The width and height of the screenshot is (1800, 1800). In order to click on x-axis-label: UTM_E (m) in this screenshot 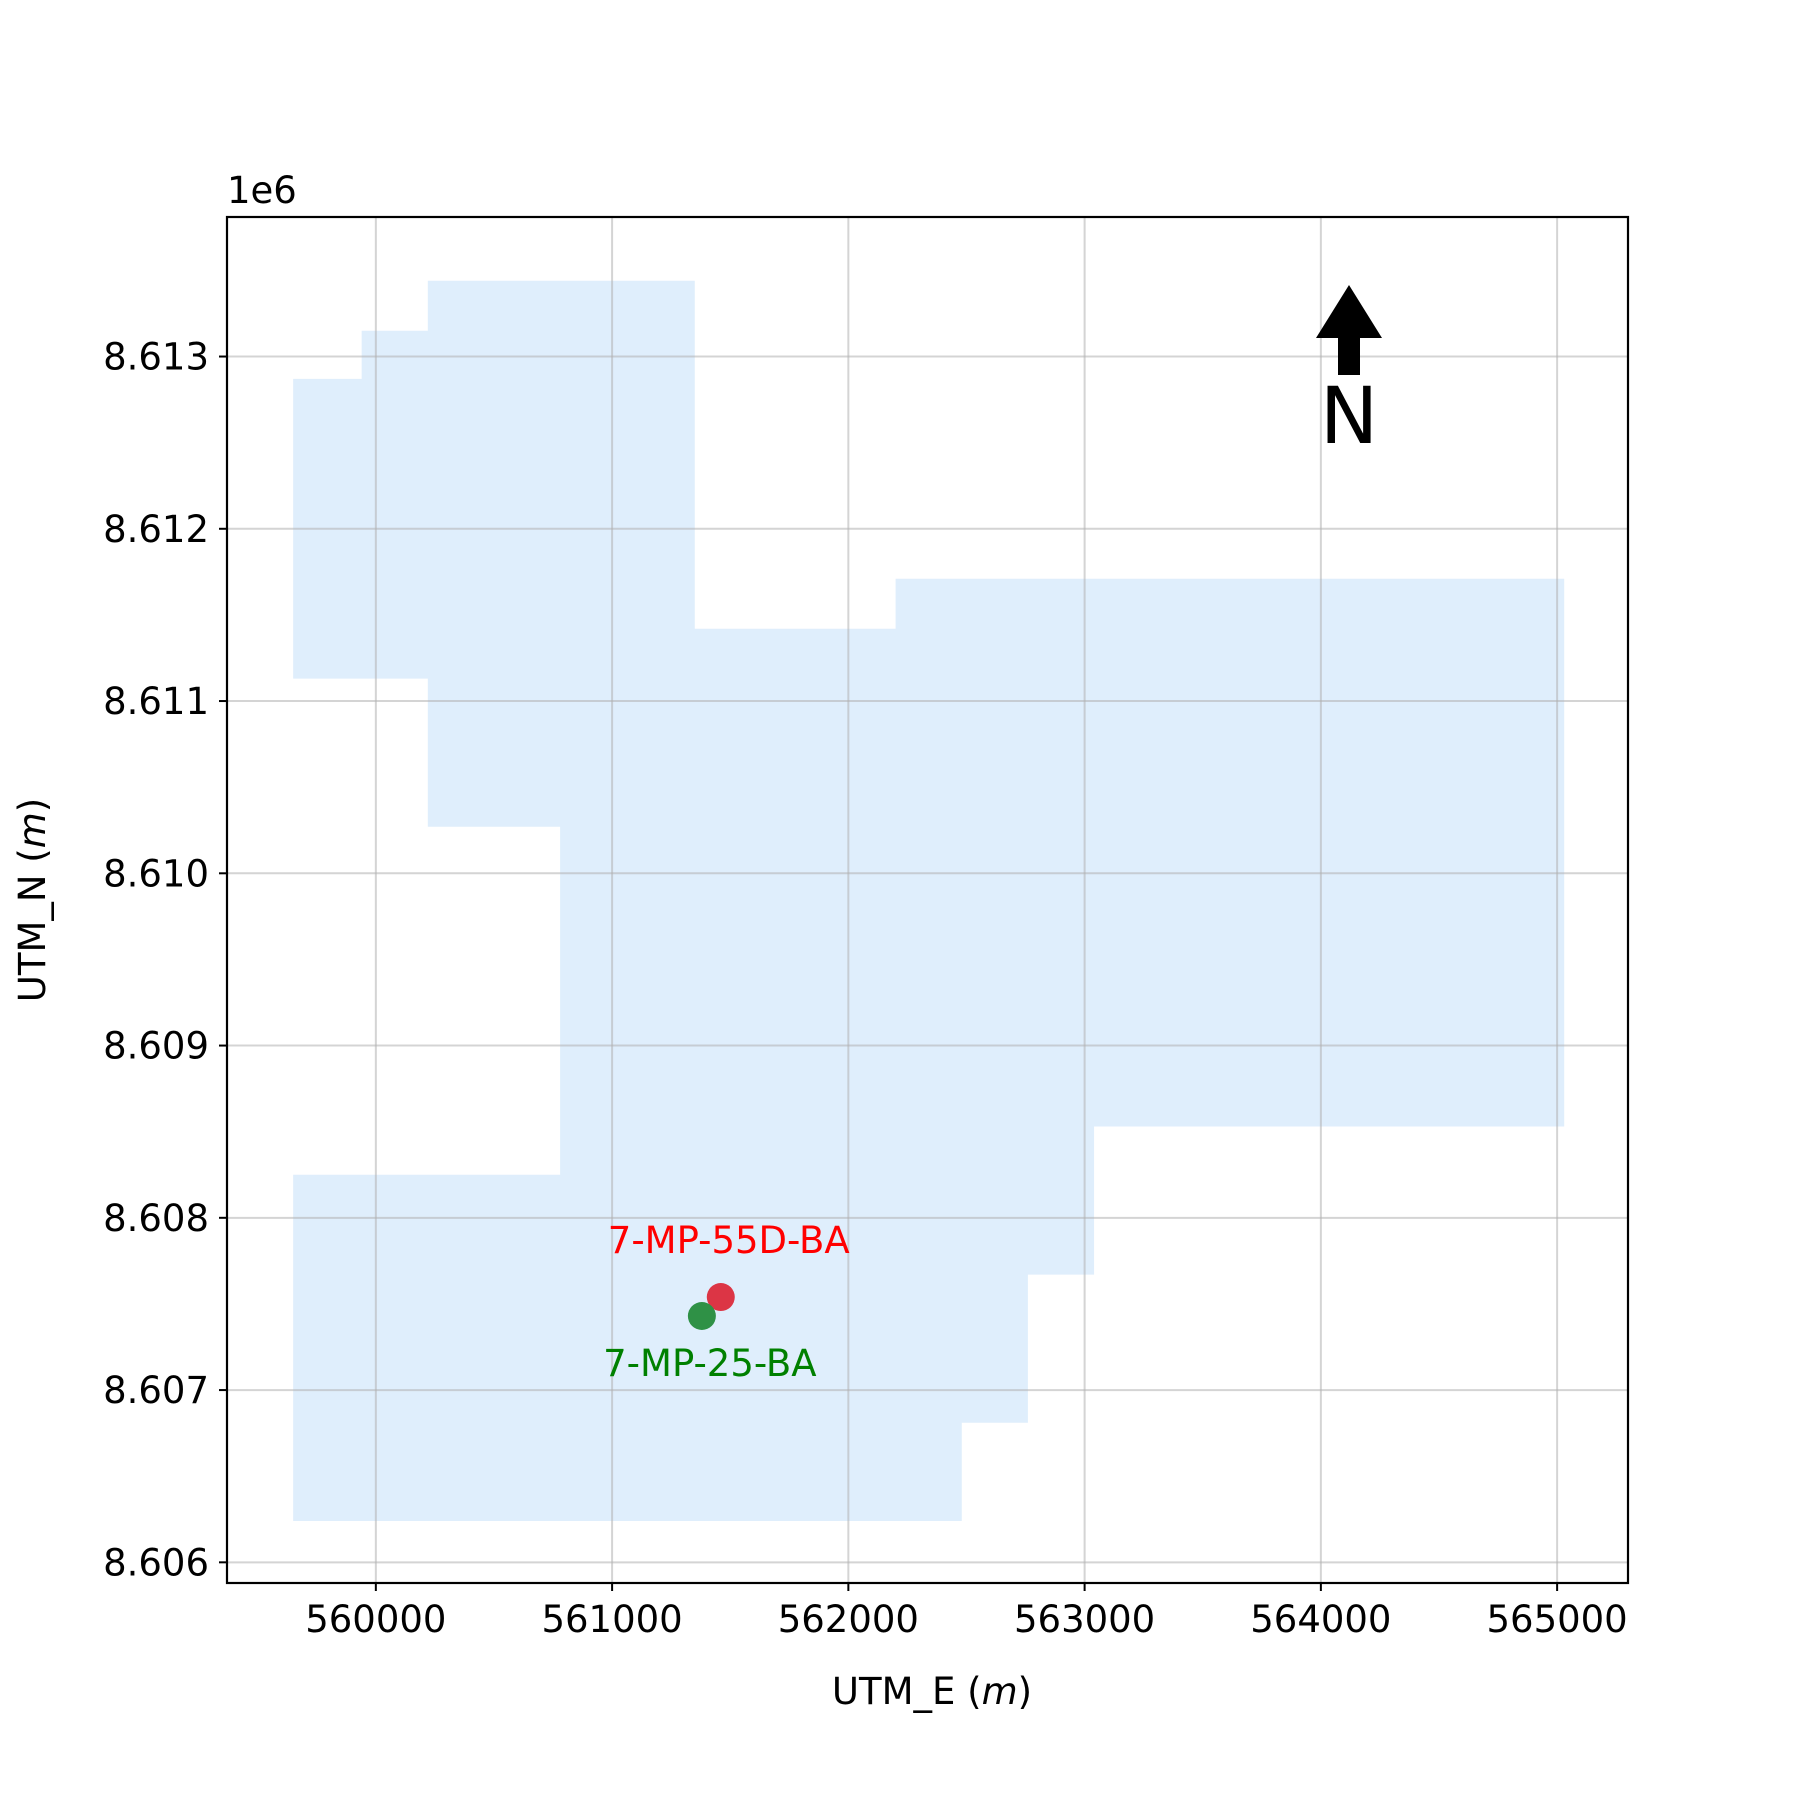, I will do `click(932, 1691)`.